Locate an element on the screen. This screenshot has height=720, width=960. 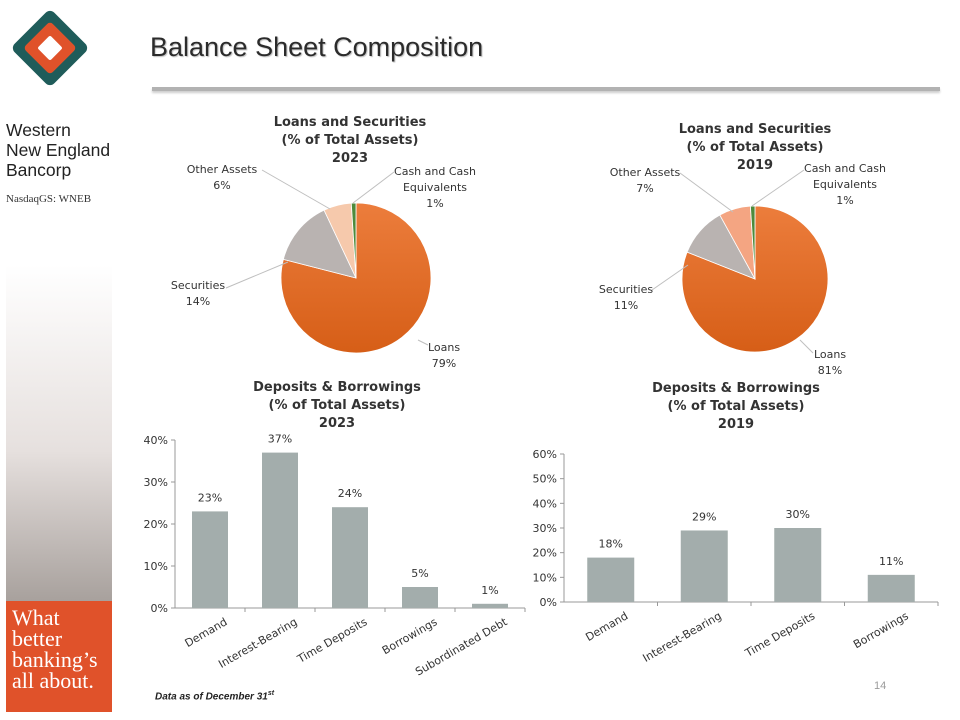
pie-value-label: 7% is located at coordinates (644, 188).